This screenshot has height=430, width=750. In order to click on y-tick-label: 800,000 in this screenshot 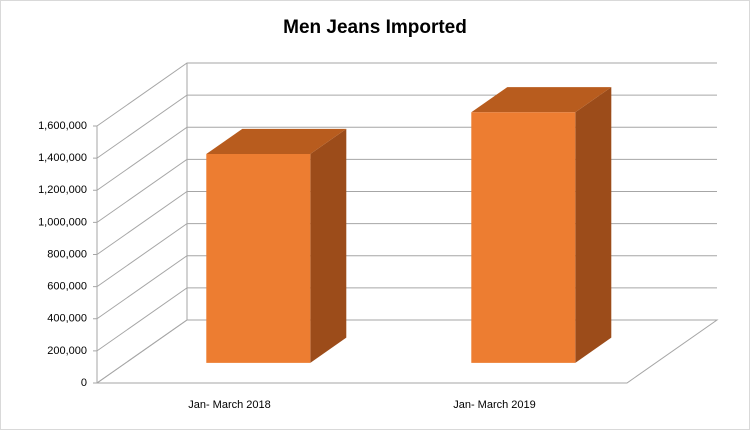, I will do `click(67, 254)`.